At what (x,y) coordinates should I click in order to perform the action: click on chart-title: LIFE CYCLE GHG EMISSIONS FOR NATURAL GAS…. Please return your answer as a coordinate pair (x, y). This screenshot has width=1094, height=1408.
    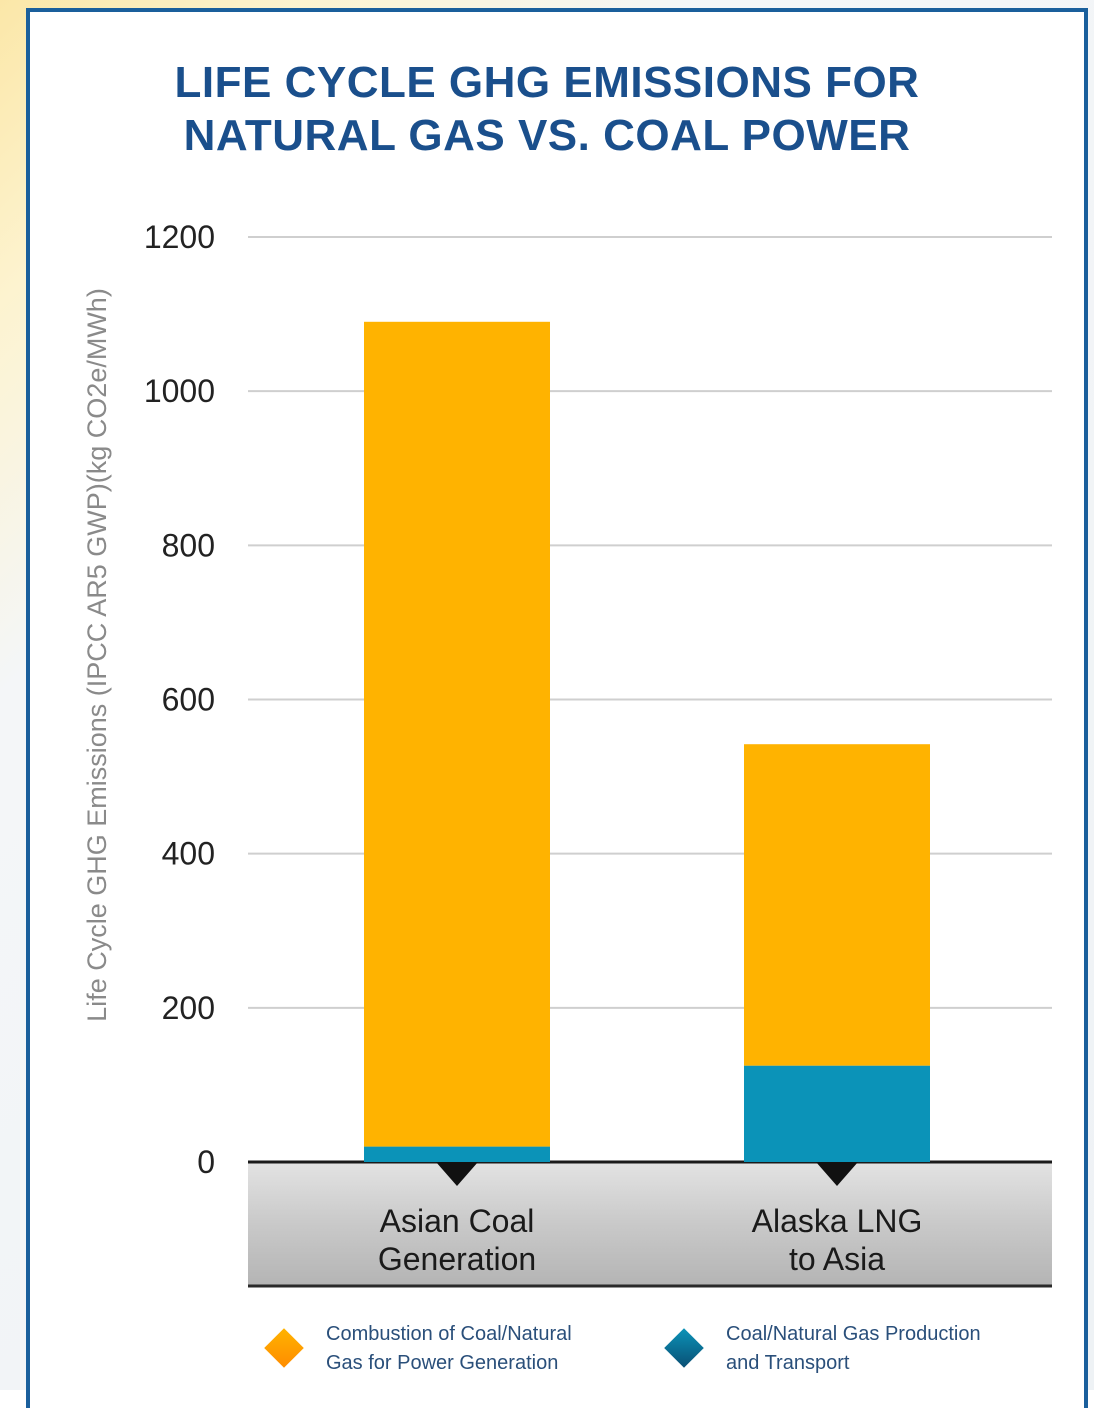
    Looking at the image, I should click on (547, 109).